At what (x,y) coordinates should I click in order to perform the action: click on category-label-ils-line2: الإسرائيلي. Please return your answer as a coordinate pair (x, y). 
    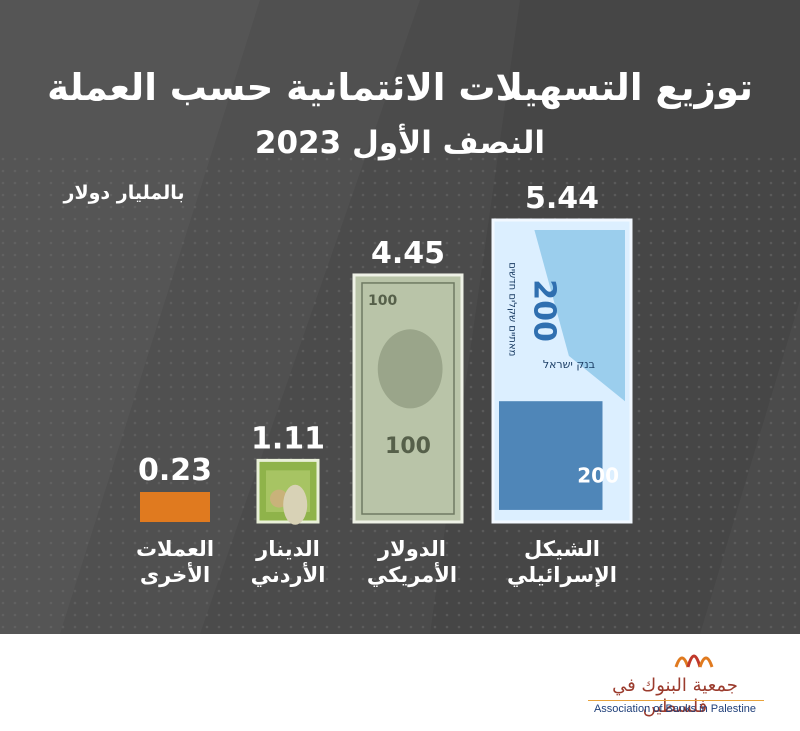
    Looking at the image, I should click on (562, 575).